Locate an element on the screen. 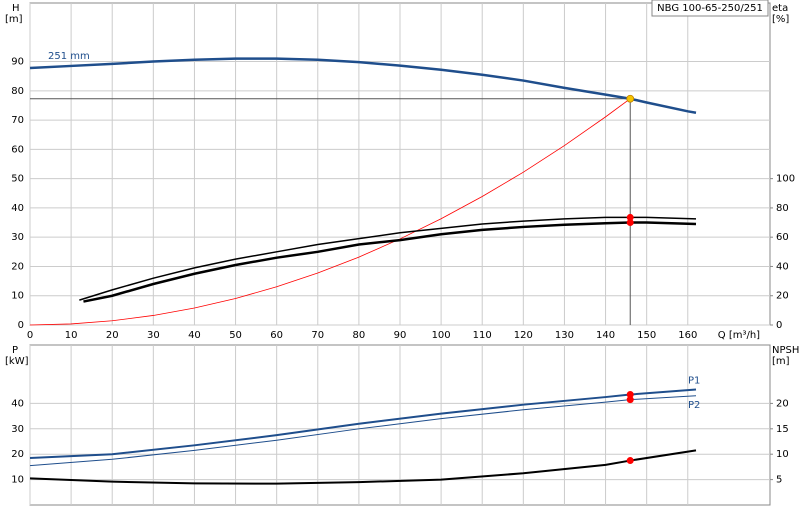 This screenshot has height=520, width=800. y2-tick-label: 100 is located at coordinates (785, 179).